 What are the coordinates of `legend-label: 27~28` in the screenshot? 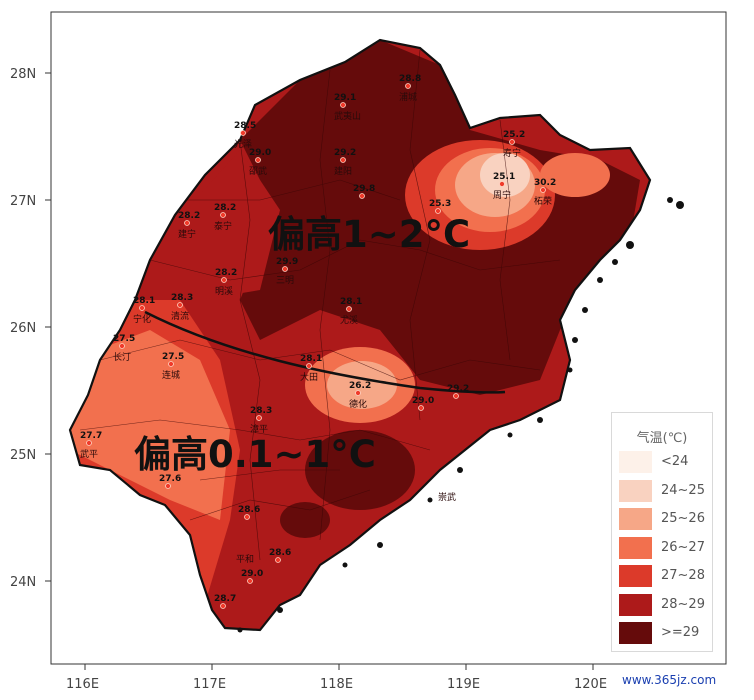 It's located at (683, 575).